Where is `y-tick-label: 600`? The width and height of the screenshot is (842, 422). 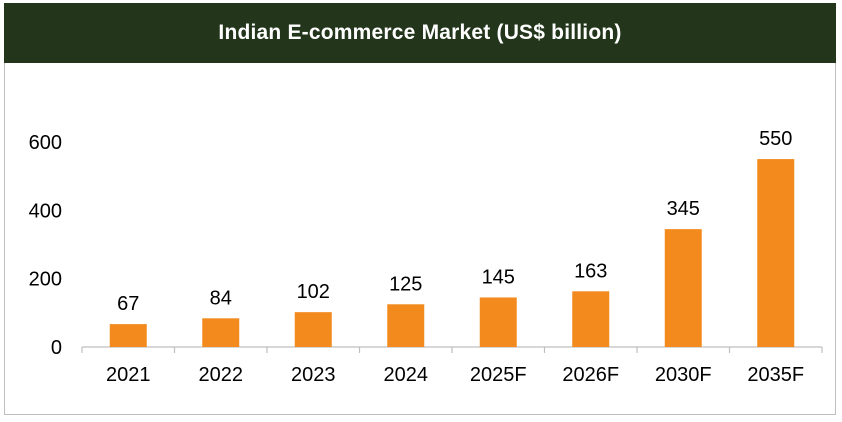
y-tick-label: 600 is located at coordinates (45, 143).